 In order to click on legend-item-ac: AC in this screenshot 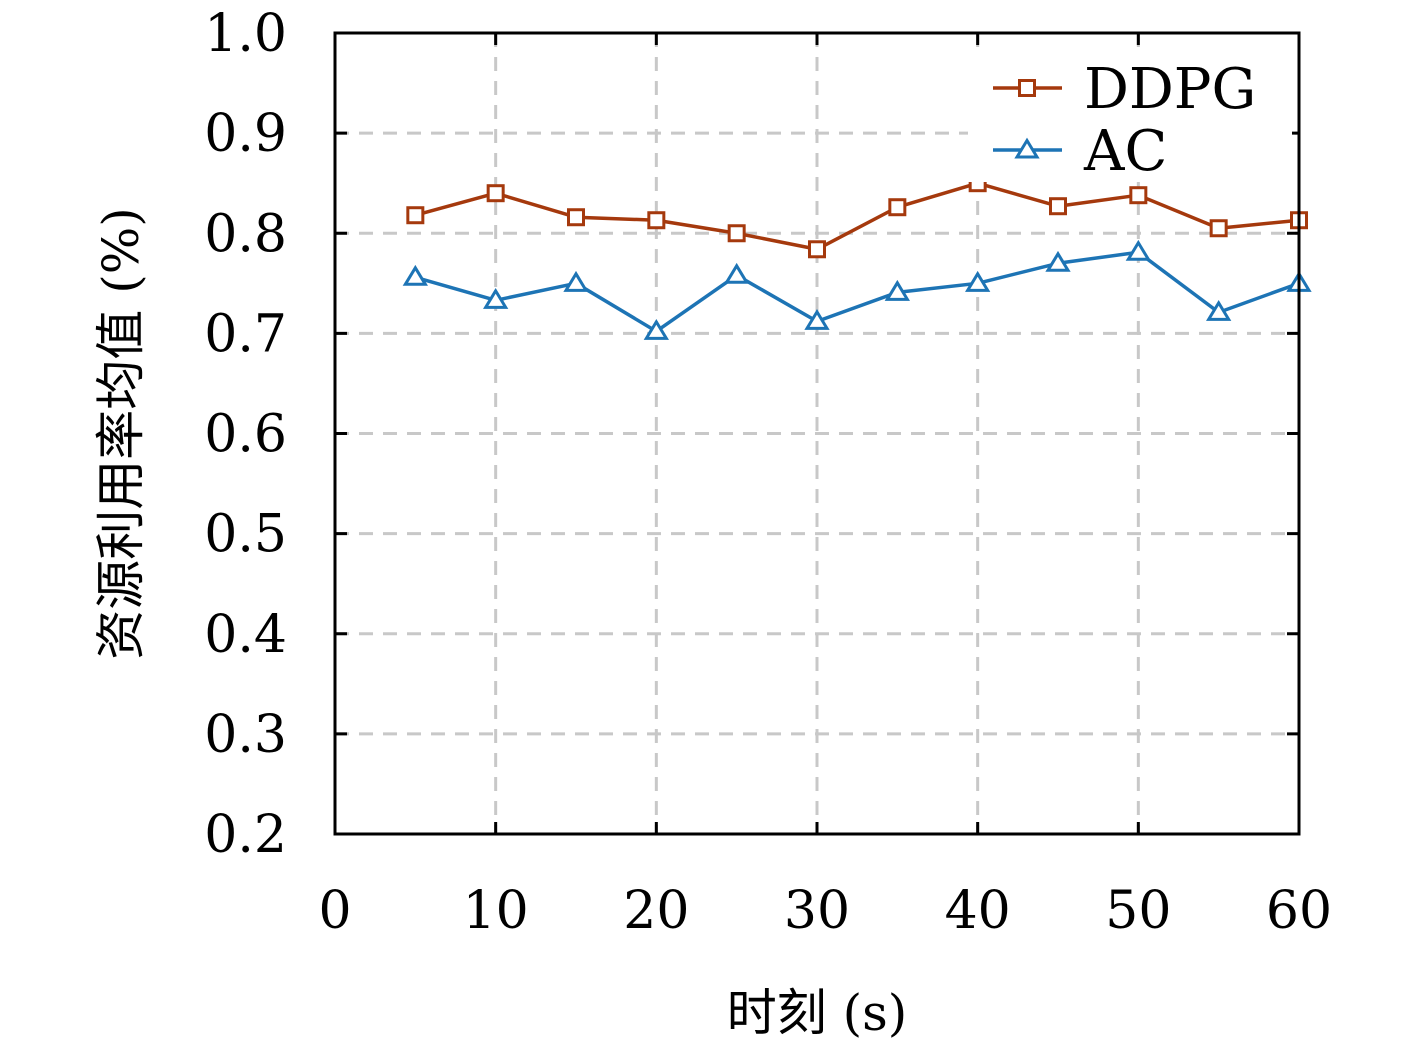, I will do `click(1080, 151)`.